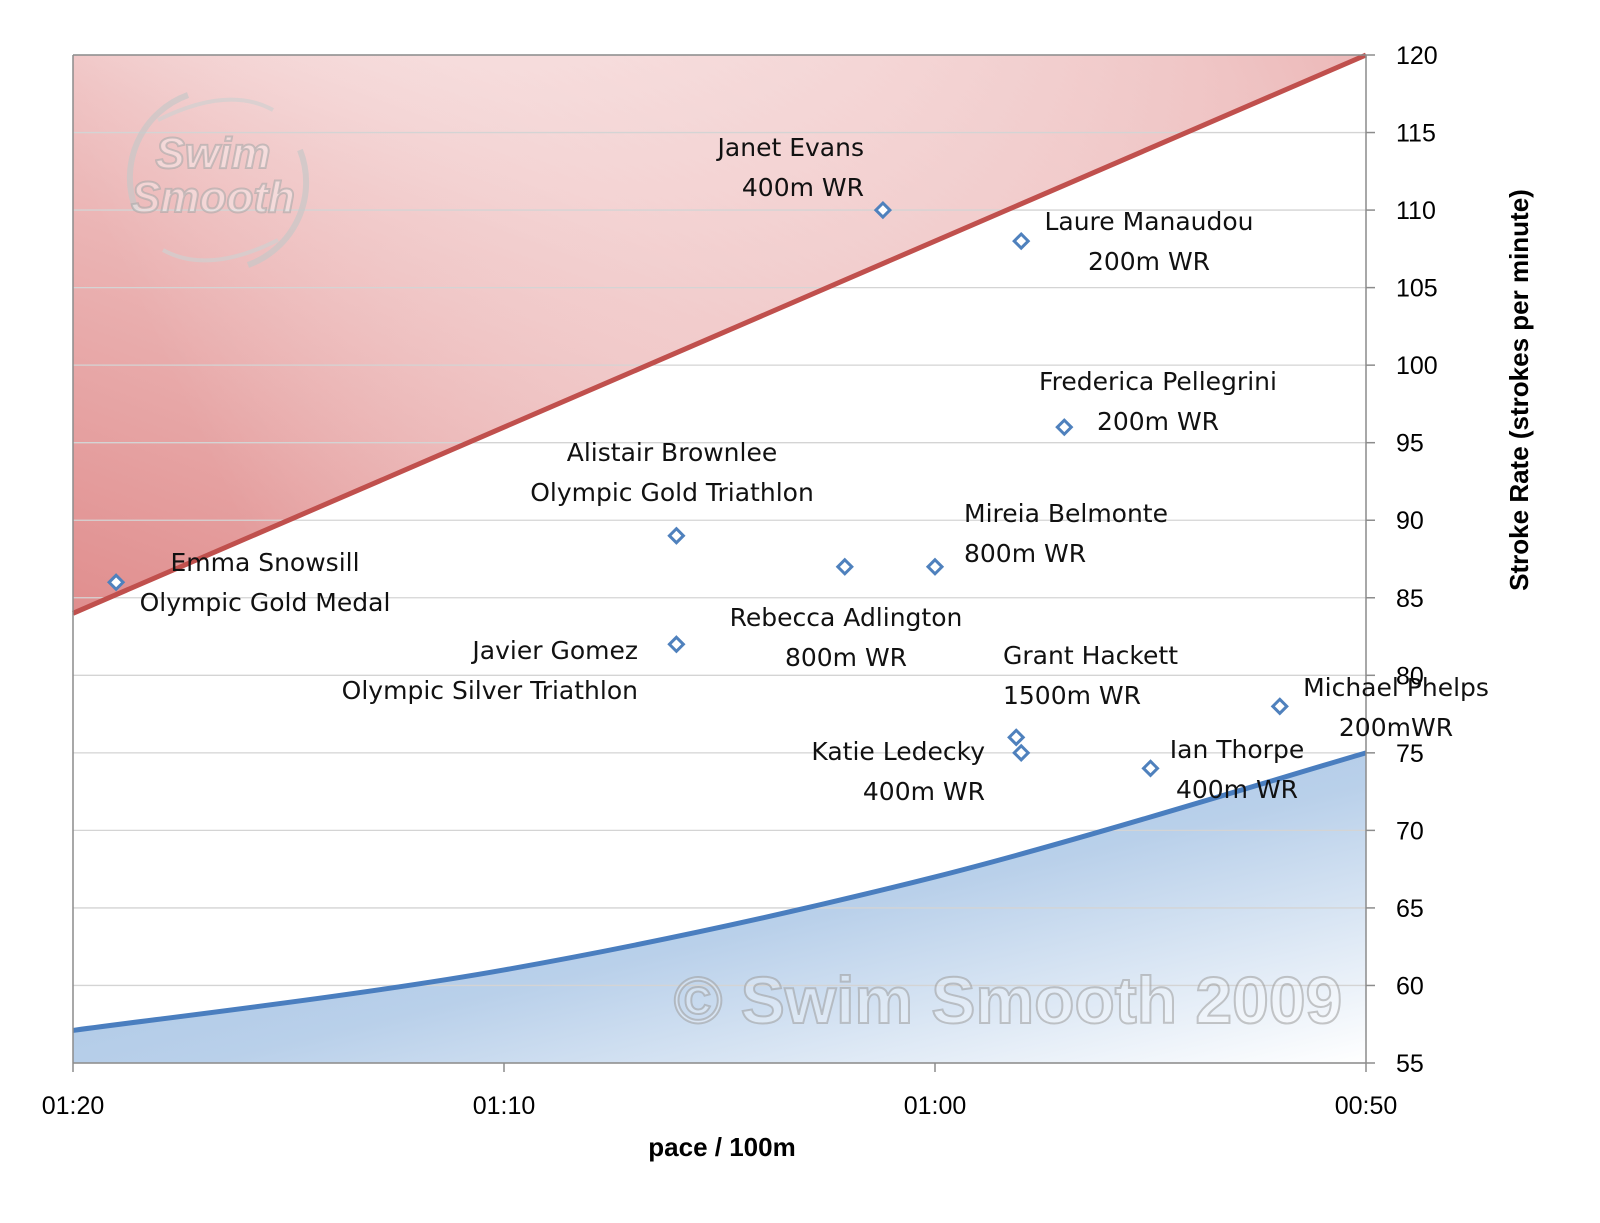 The height and width of the screenshot is (1223, 1600). Describe the element at coordinates (1416, 211) in the screenshot. I see `y-tick-label: 110` at that location.